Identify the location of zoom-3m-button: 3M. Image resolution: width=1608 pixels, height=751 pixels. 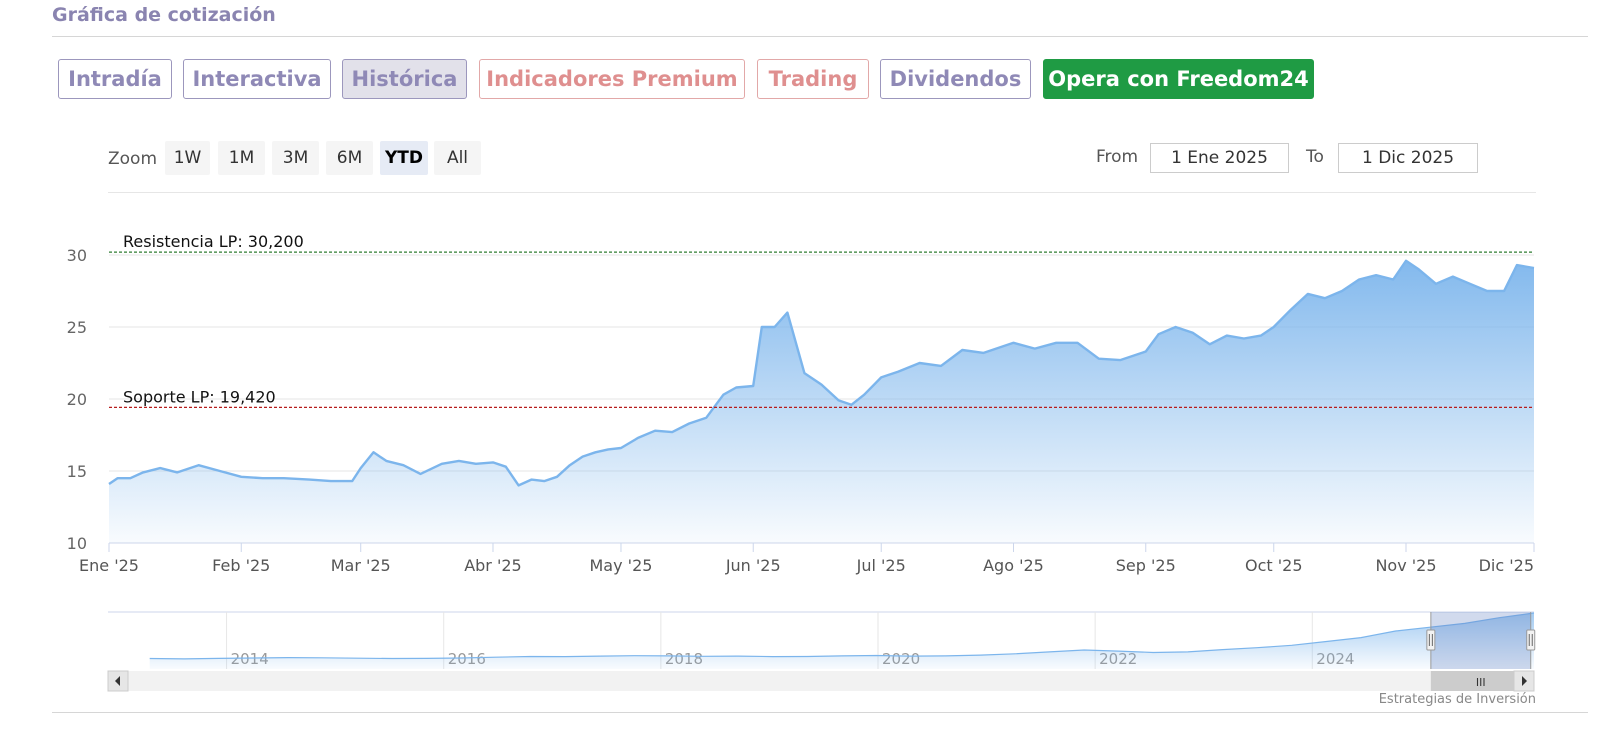
(295, 158).